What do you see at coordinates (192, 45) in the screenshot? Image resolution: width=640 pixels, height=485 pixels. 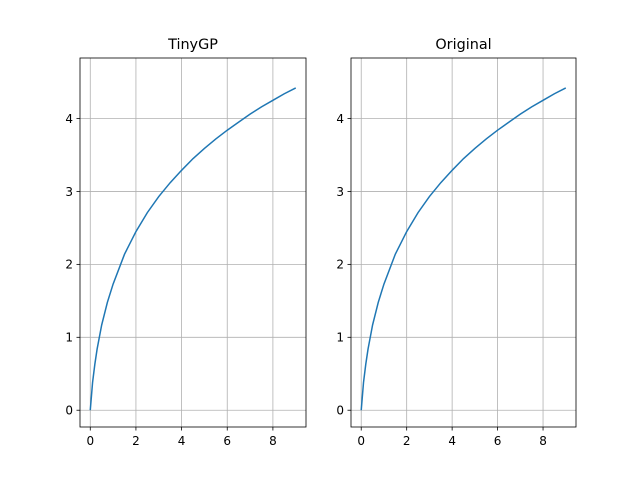 I see `panel-title: TinyGP` at bounding box center [192, 45].